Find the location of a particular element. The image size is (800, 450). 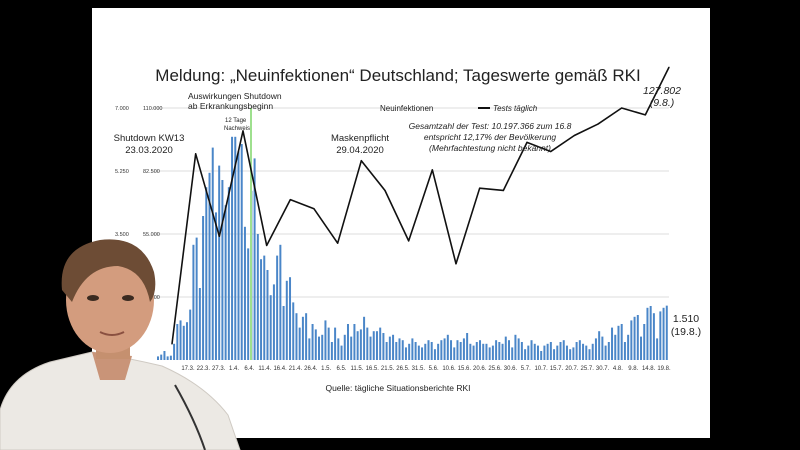

y-left-tick-label: 1.750 is located at coordinates (122, 298).